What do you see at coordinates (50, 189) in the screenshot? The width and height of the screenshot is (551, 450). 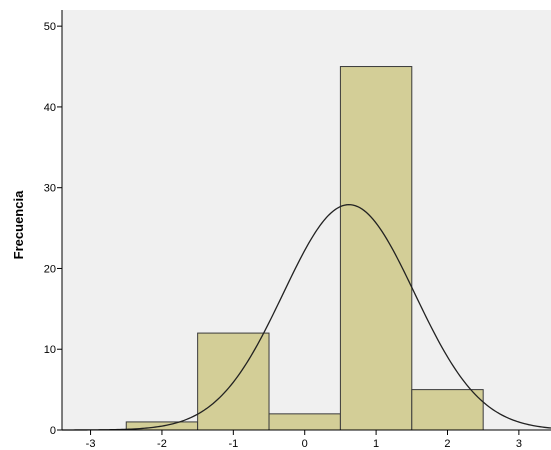 I see `y-tick-label: 30` at bounding box center [50, 189].